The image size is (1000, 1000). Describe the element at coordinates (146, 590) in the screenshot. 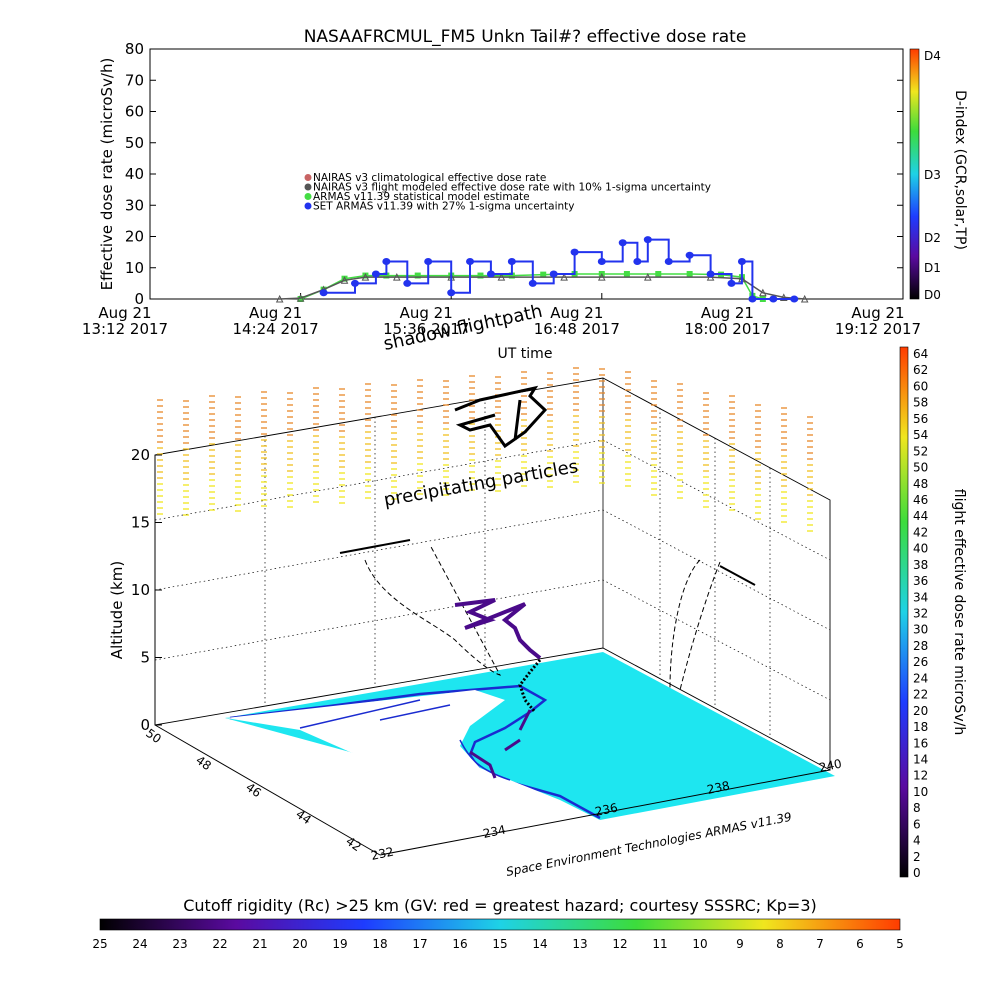

I see `altitude-ticks: 0 5 10 15 20` at that location.